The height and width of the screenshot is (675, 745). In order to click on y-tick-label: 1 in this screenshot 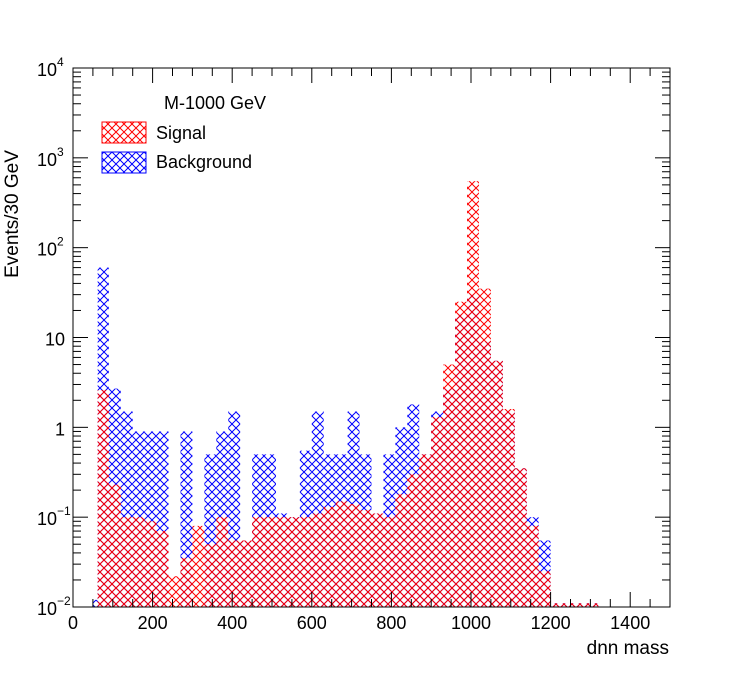, I will do `click(60, 429)`.